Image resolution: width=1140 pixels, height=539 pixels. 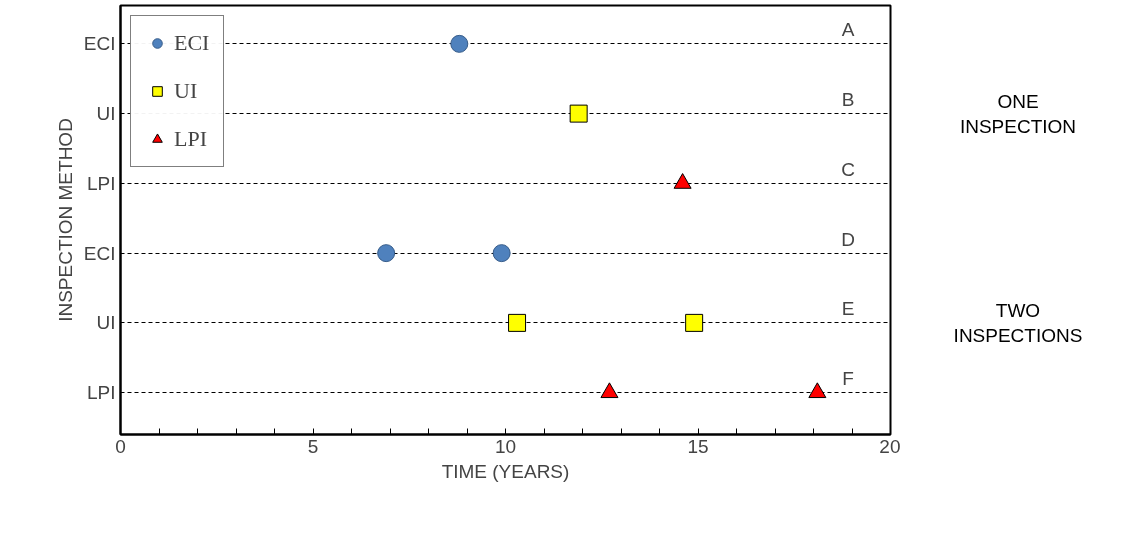 What do you see at coordinates (190, 139) in the screenshot?
I see `legend-label: LPI` at bounding box center [190, 139].